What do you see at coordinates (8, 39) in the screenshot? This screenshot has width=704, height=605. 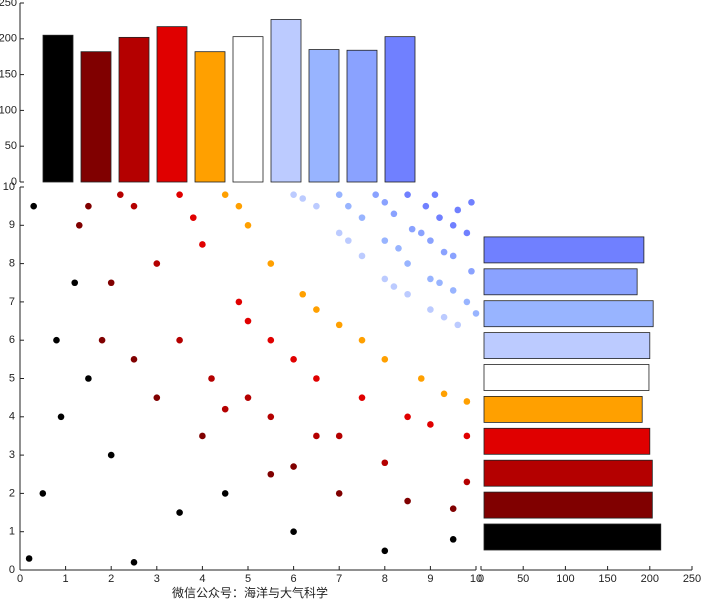 I see `y-tick-label: 200` at bounding box center [8, 39].